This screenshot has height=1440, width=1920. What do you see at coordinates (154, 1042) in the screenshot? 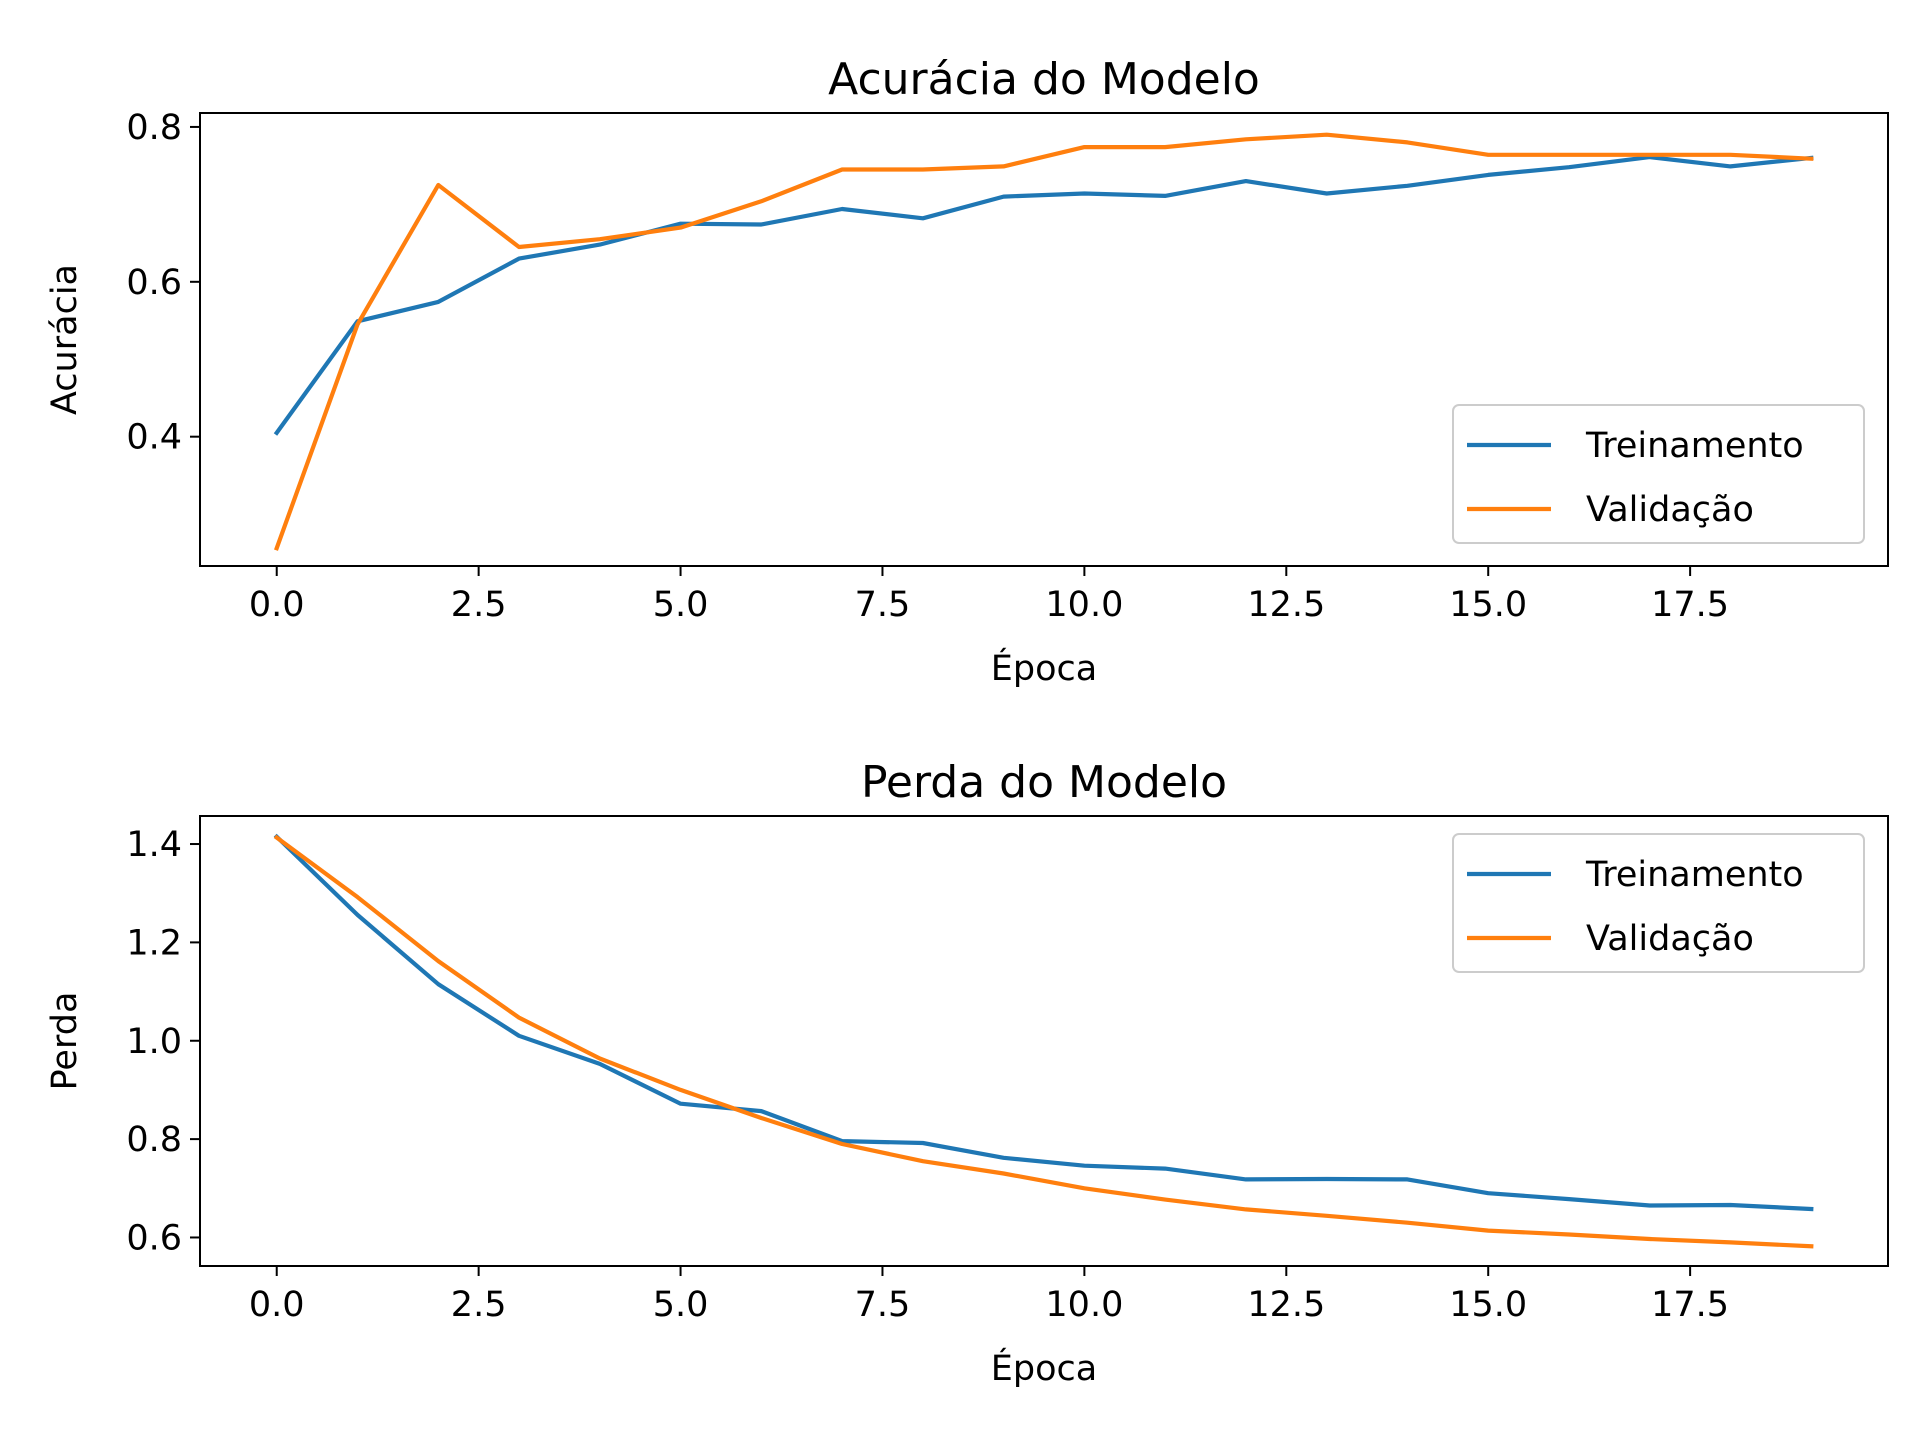
I see `y-tick-label: 1.0` at bounding box center [154, 1042].